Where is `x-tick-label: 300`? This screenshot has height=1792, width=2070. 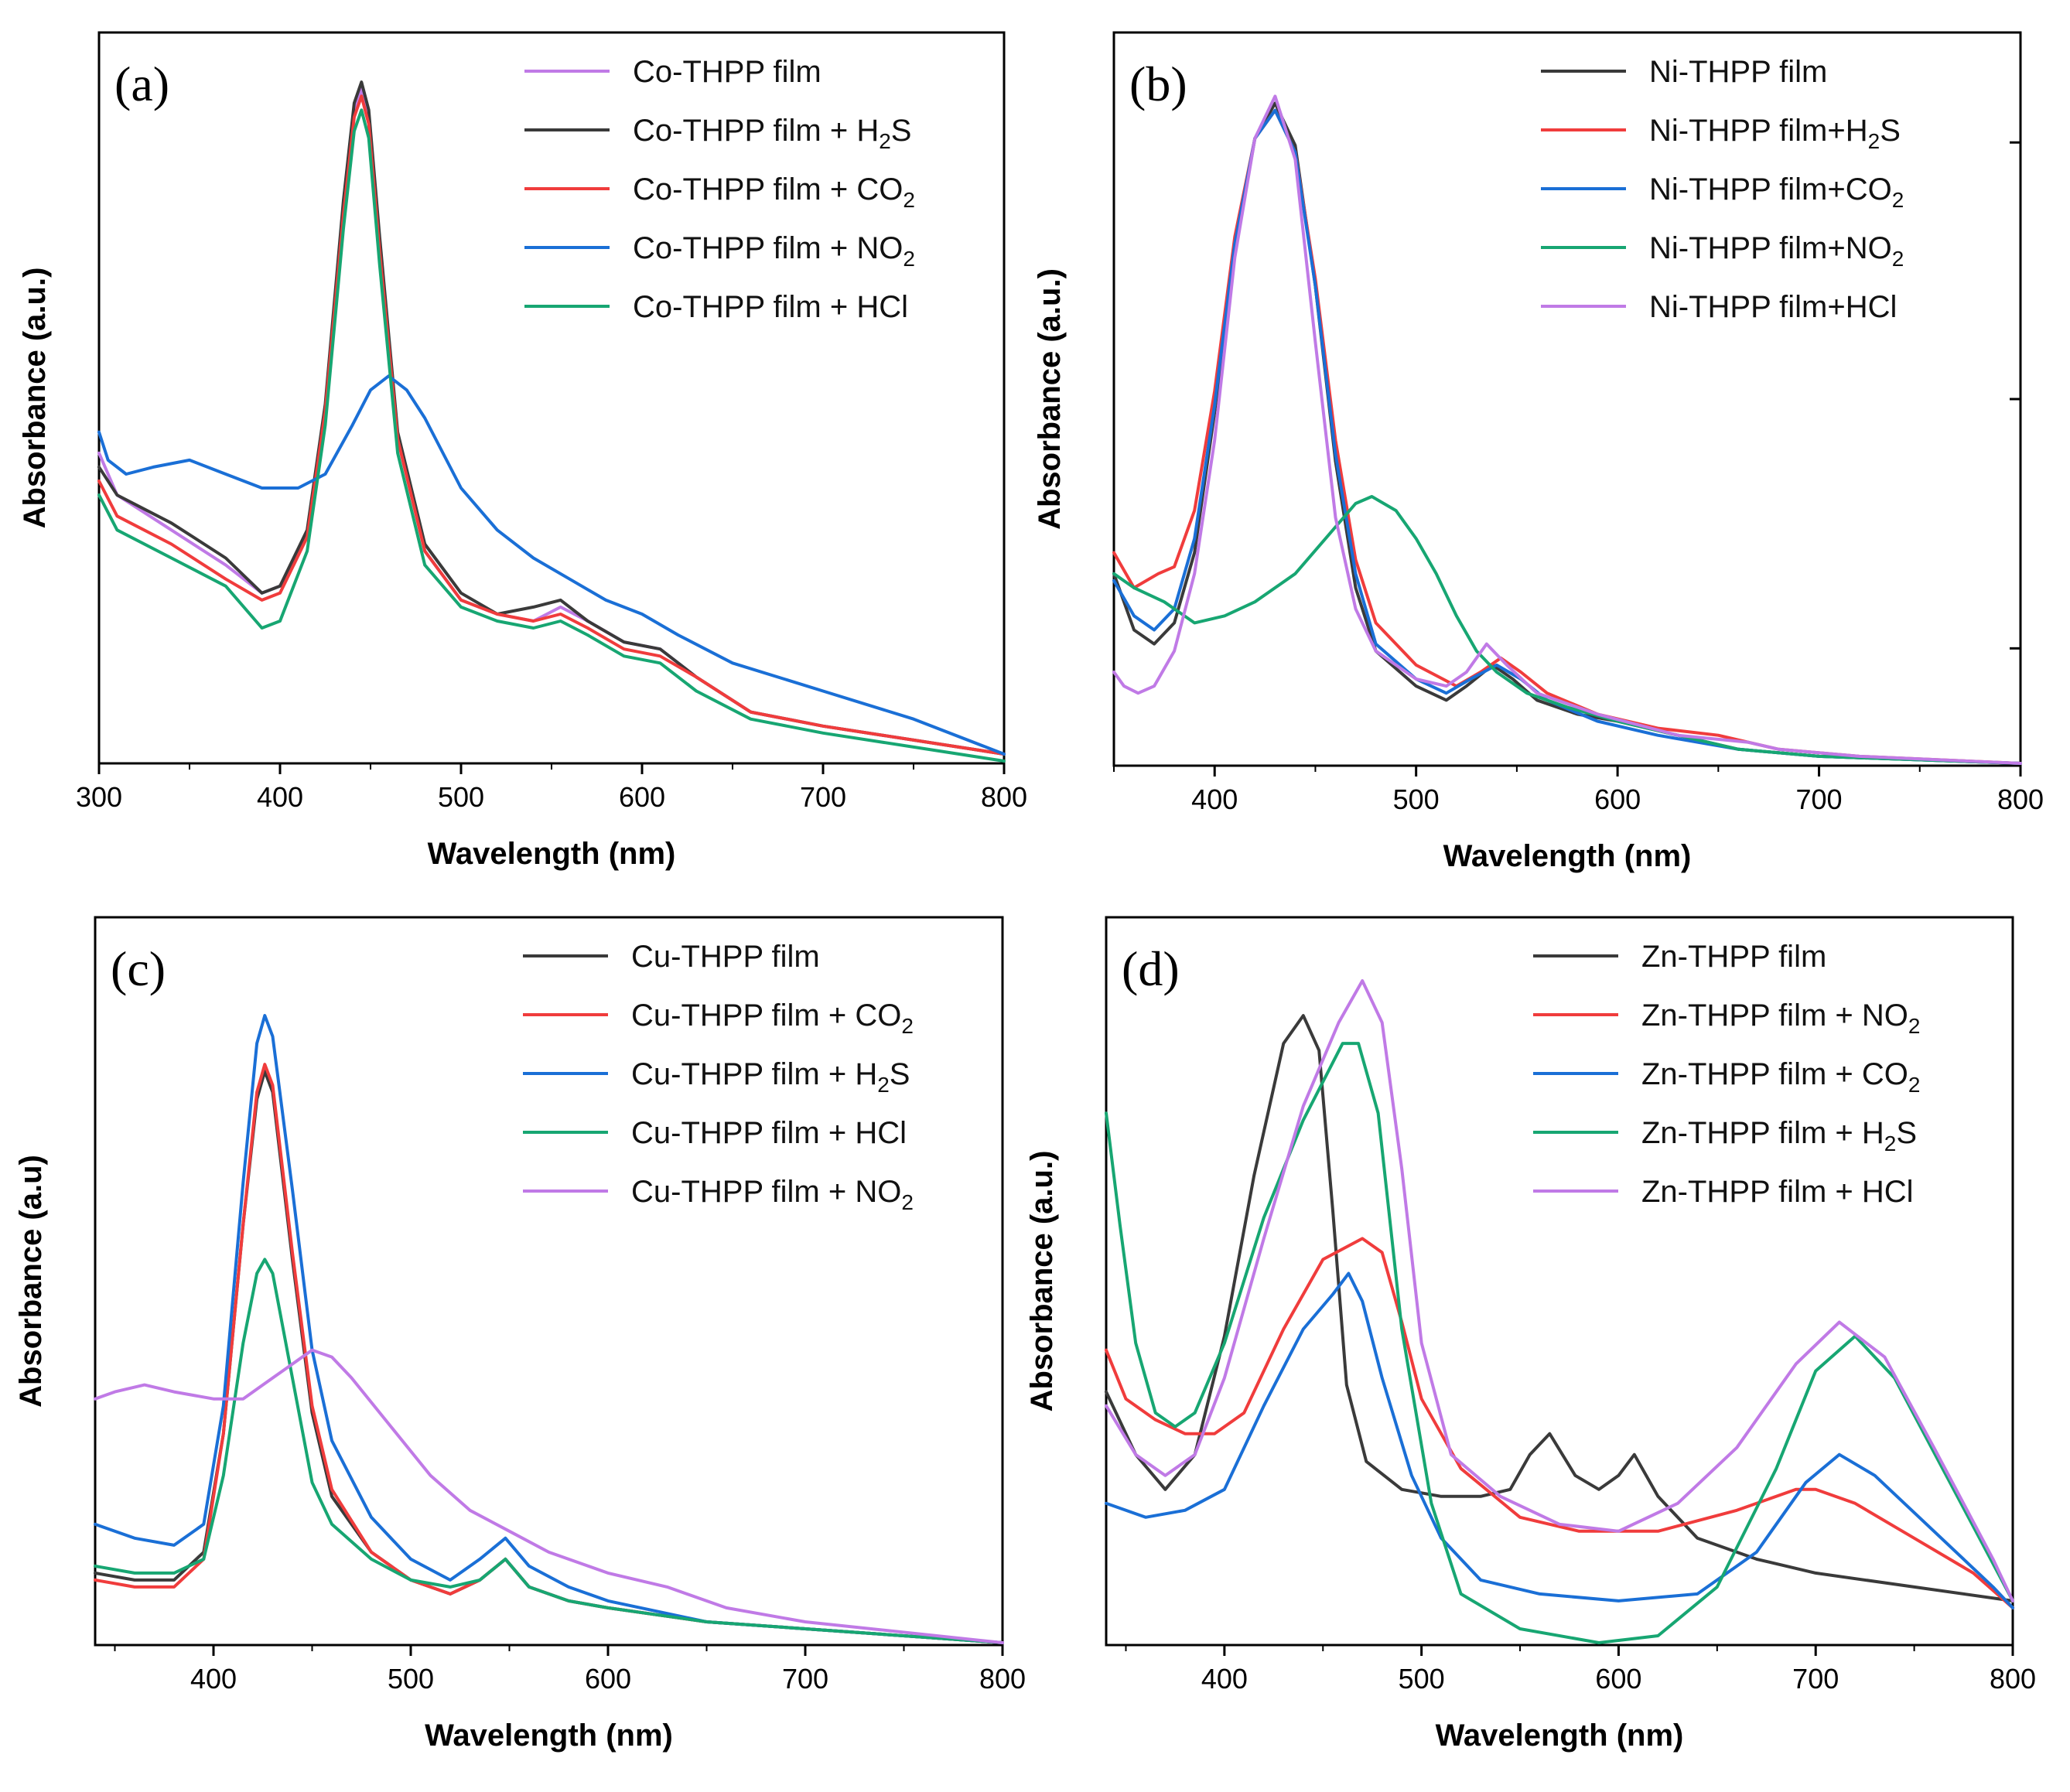
x-tick-label: 300 is located at coordinates (99, 797).